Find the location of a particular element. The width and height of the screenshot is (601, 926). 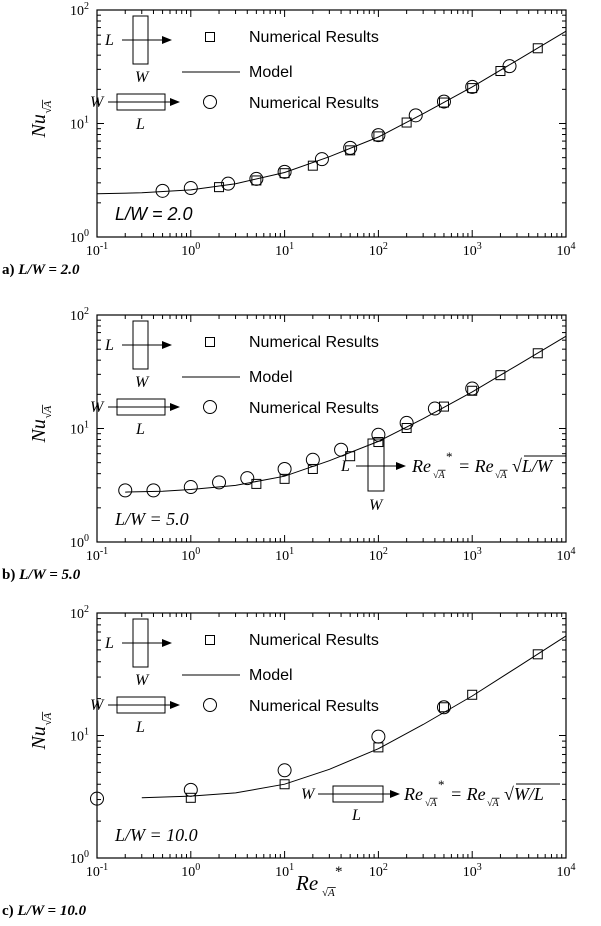

ratio-annotation: L/W = 10.0 is located at coordinates (156, 835).